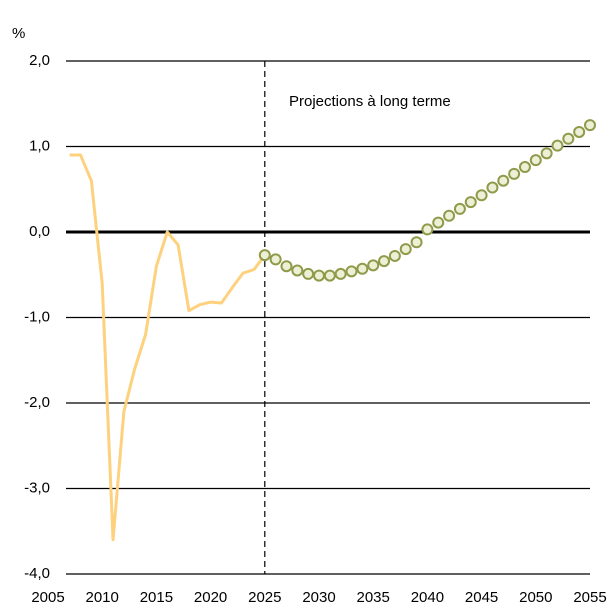 The height and width of the screenshot is (610, 615). I want to click on x-tick-label: 2020, so click(210, 597).